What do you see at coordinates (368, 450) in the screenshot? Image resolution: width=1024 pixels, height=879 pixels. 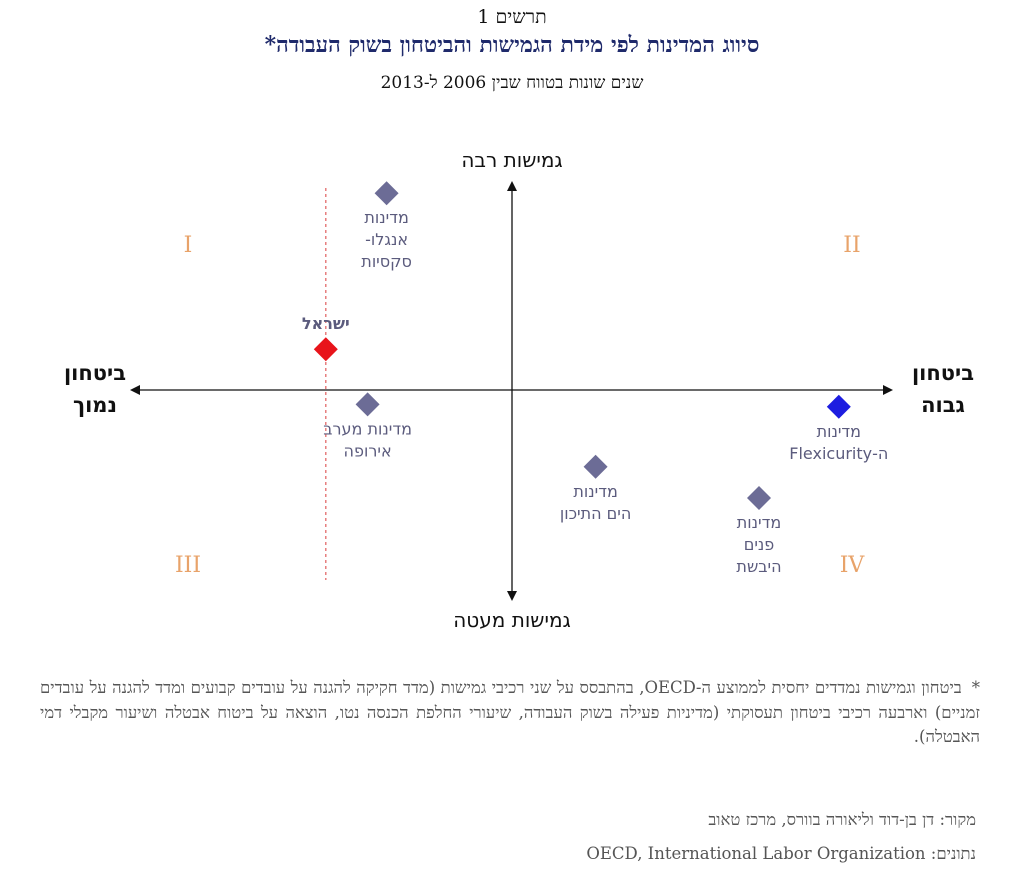 I see `point-label-west_europe: אירופה` at bounding box center [368, 450].